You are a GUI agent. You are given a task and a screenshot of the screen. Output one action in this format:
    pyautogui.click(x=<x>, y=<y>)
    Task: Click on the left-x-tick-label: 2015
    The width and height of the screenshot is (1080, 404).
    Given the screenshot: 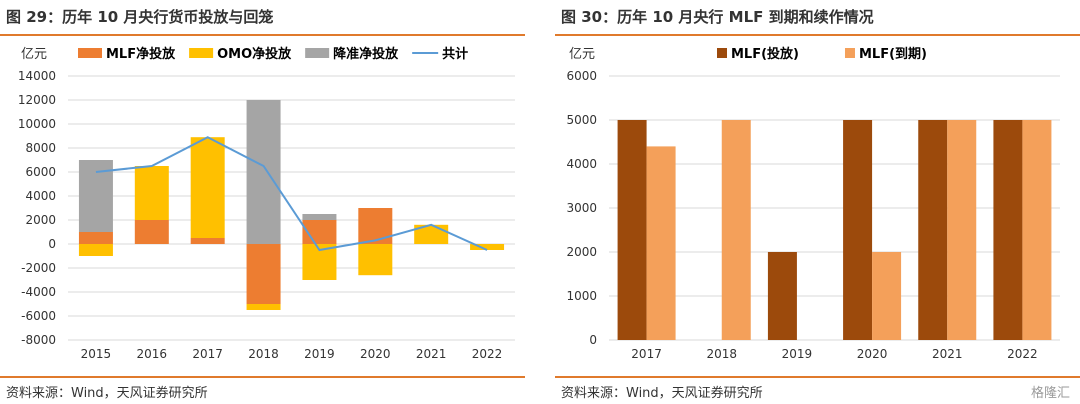 What is the action you would take?
    pyautogui.click(x=96, y=354)
    